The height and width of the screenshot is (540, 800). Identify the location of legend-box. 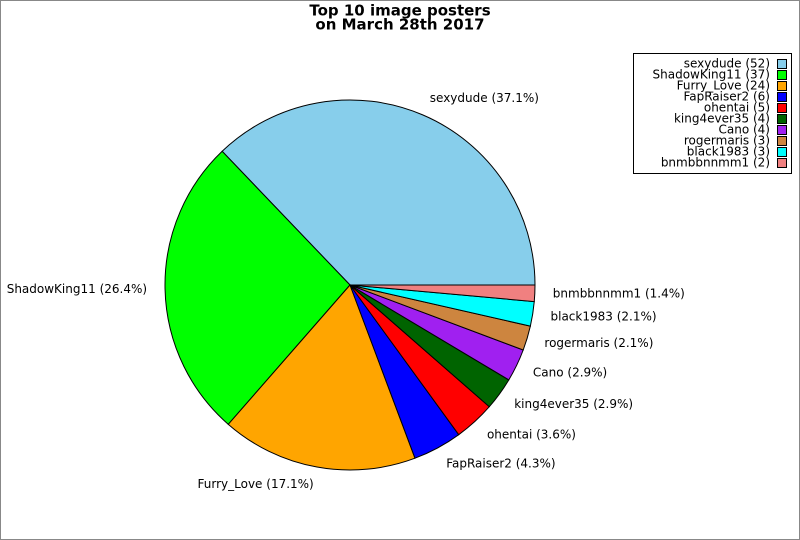
(712, 113).